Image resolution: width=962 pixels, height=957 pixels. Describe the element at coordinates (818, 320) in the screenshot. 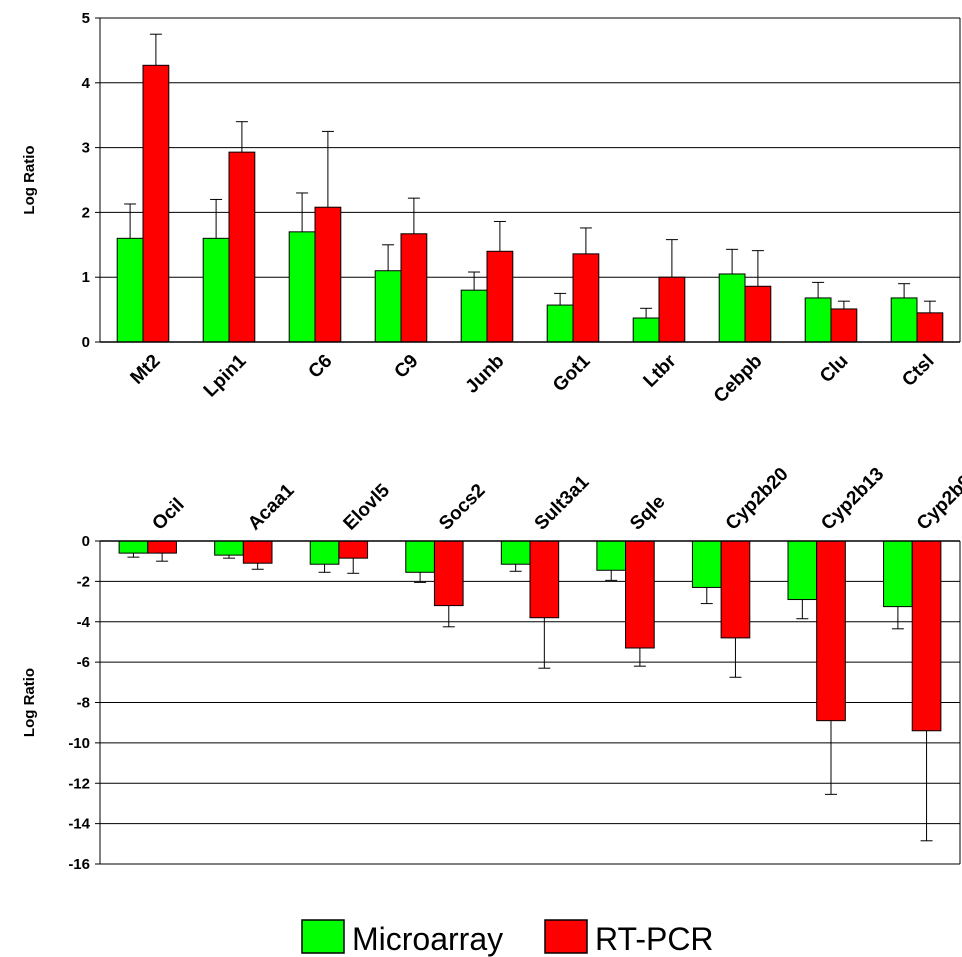

I see `top-bar-microarray-clu` at that location.